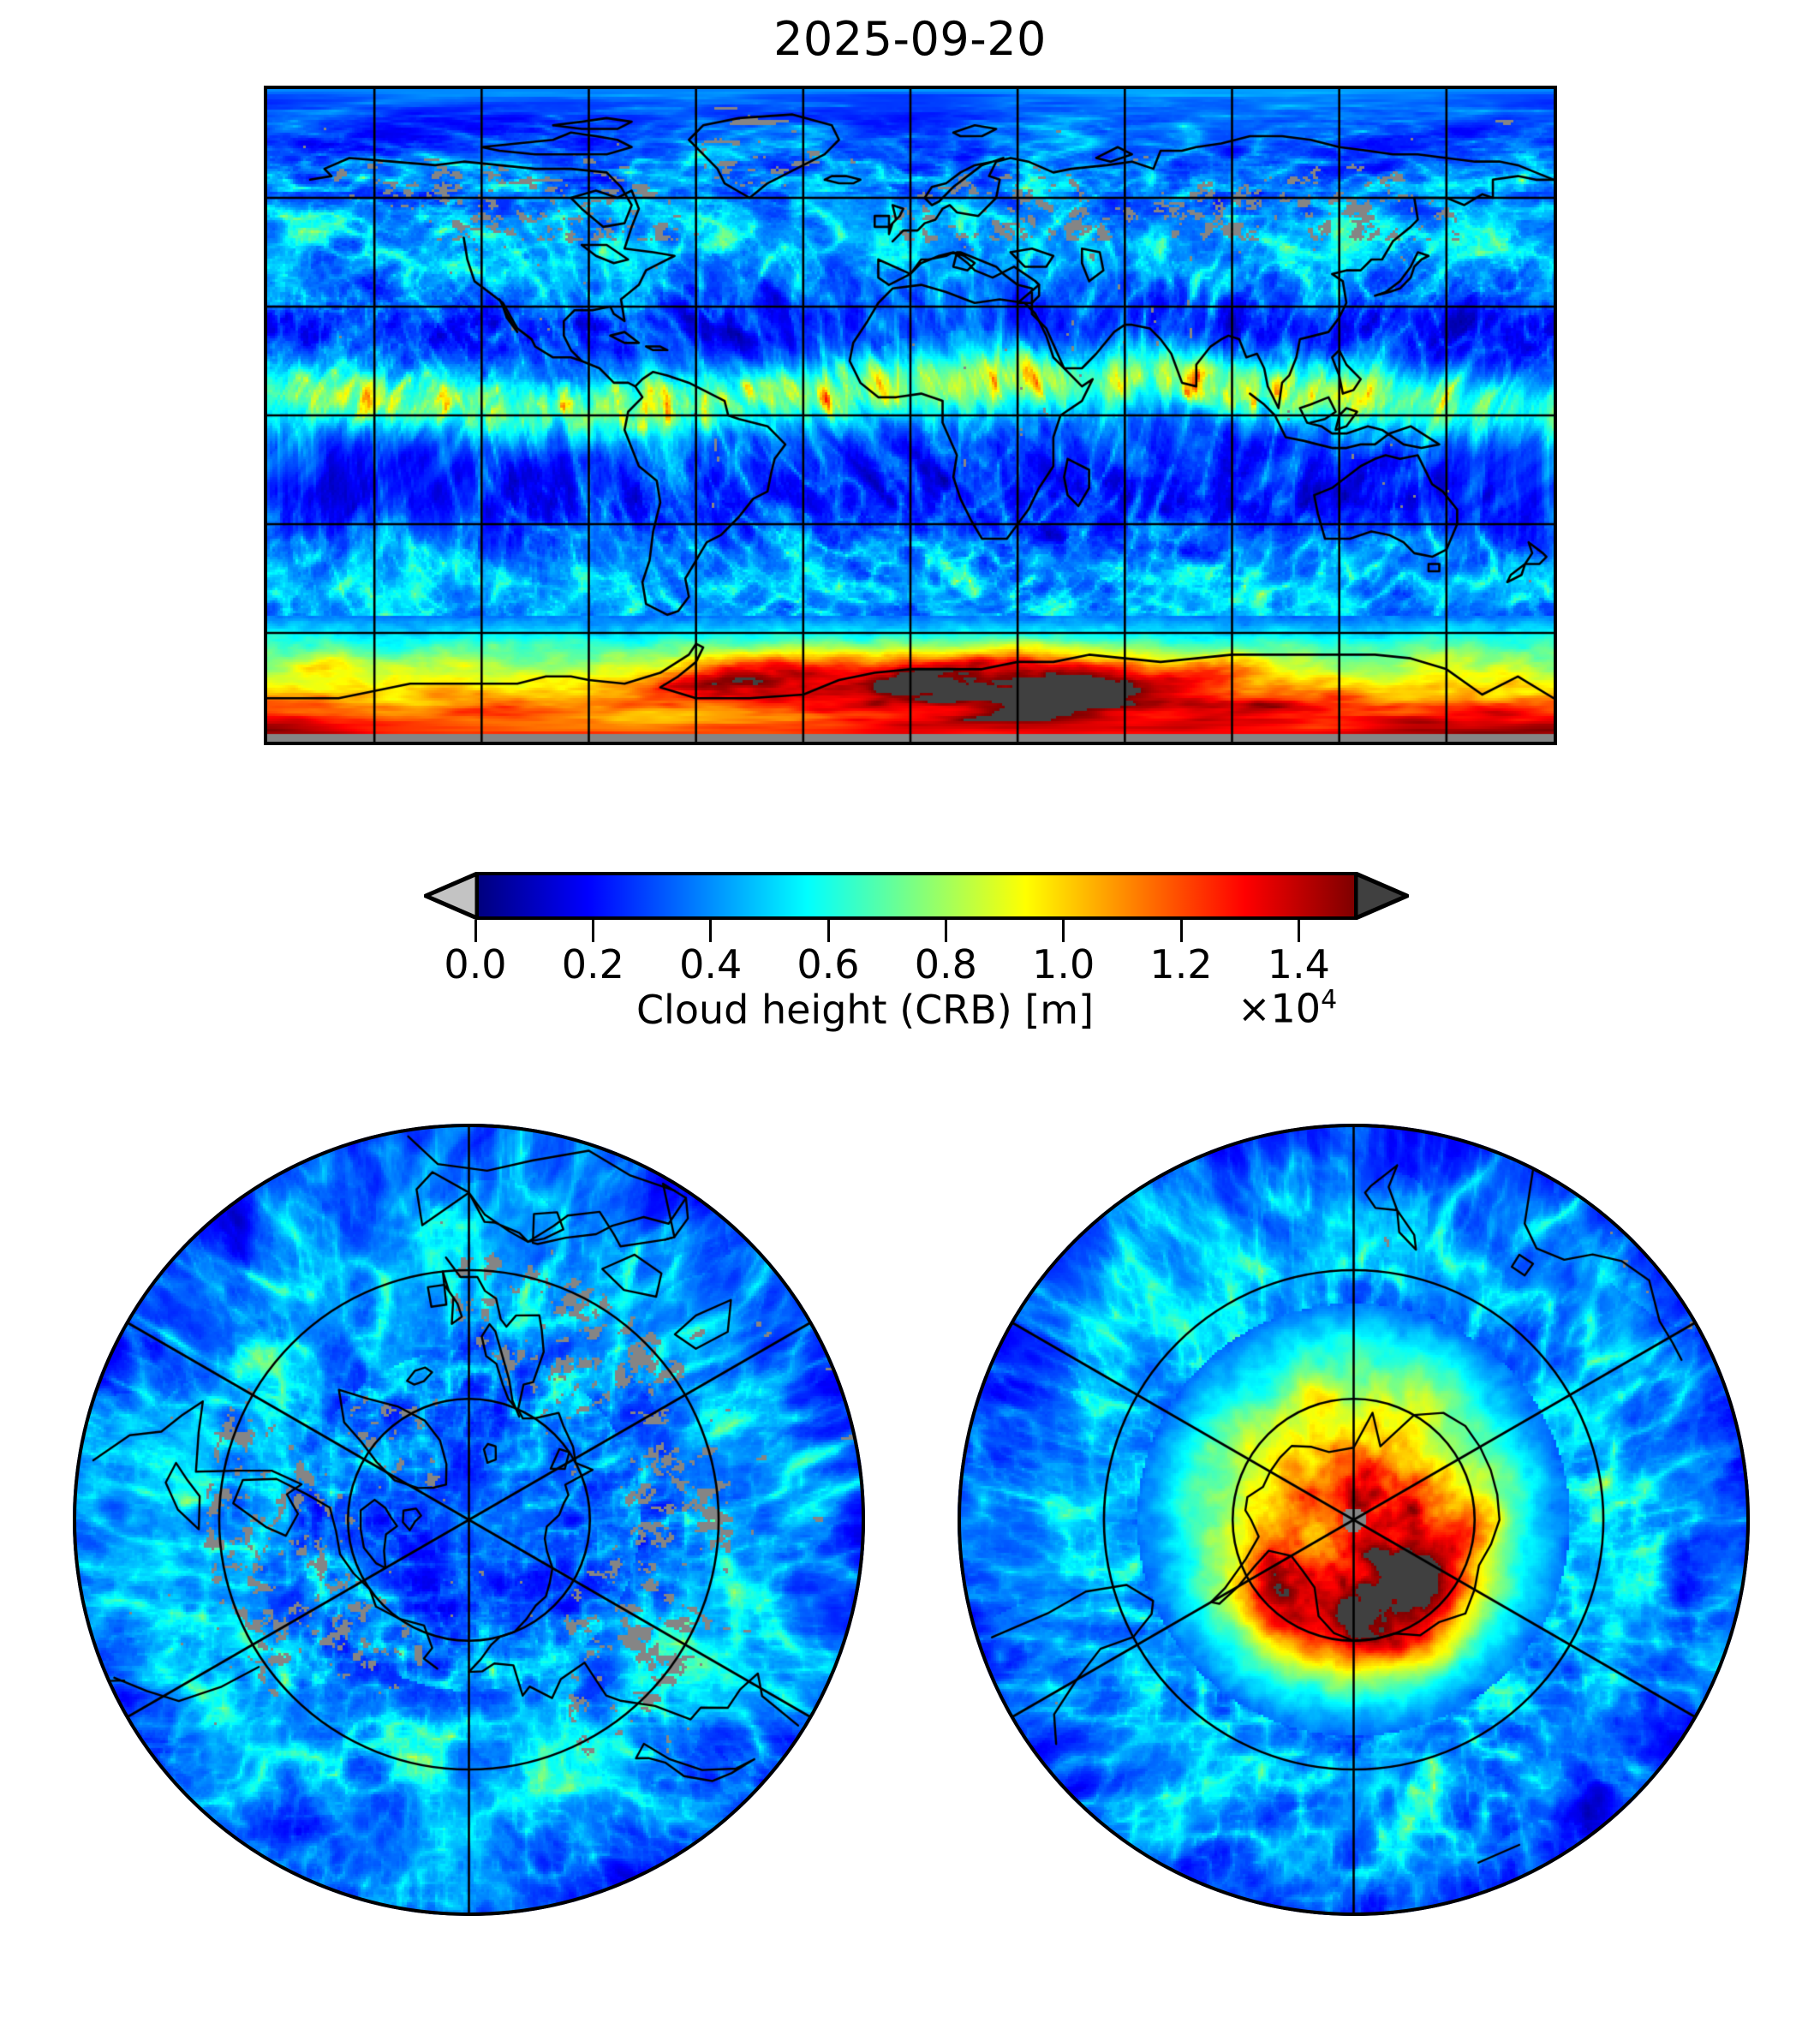 This screenshot has height=2023, width=1820. I want to click on colorbar-tick-label: 0.6, so click(828, 964).